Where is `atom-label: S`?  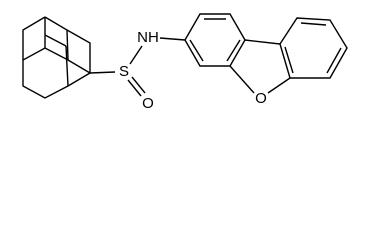
atom-label: S is located at coordinates (124, 71).